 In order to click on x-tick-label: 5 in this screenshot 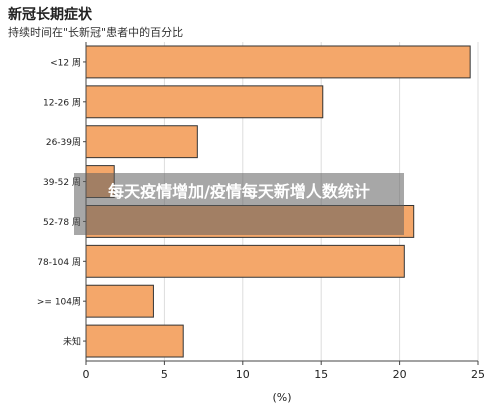, I will do `click(164, 374)`.